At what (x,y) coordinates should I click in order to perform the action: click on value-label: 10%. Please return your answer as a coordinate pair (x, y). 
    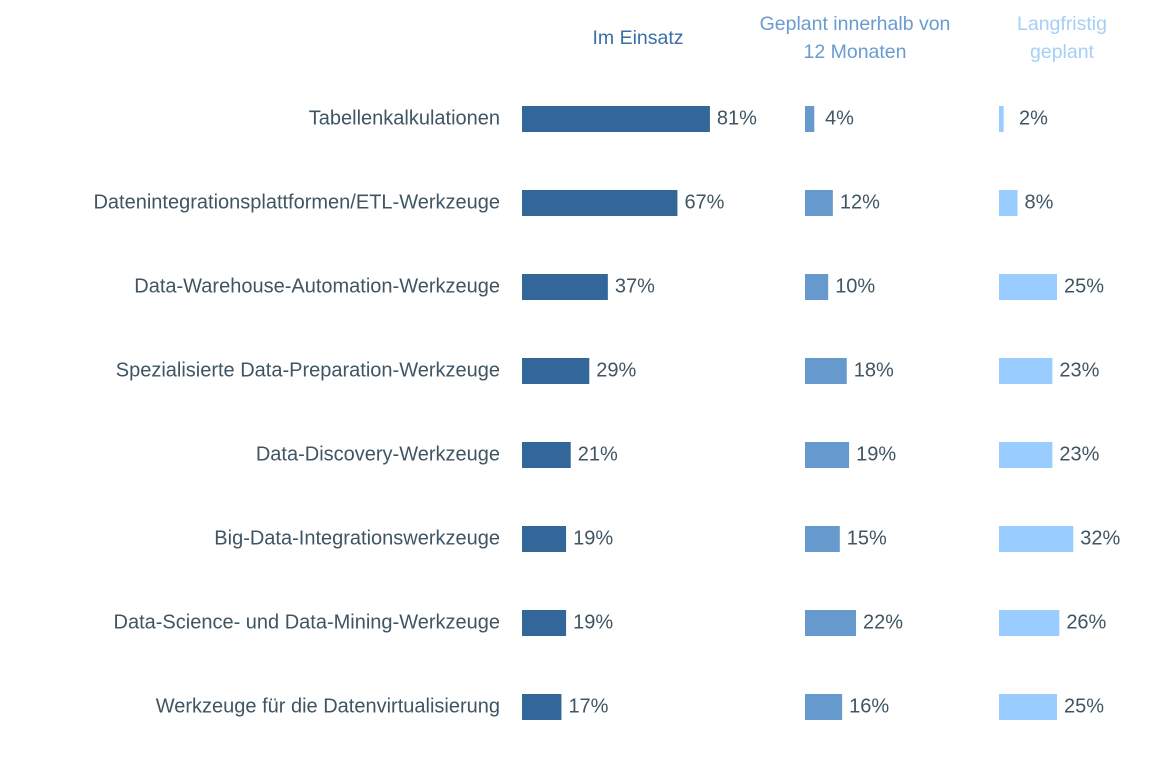
    Looking at the image, I should click on (855, 286).